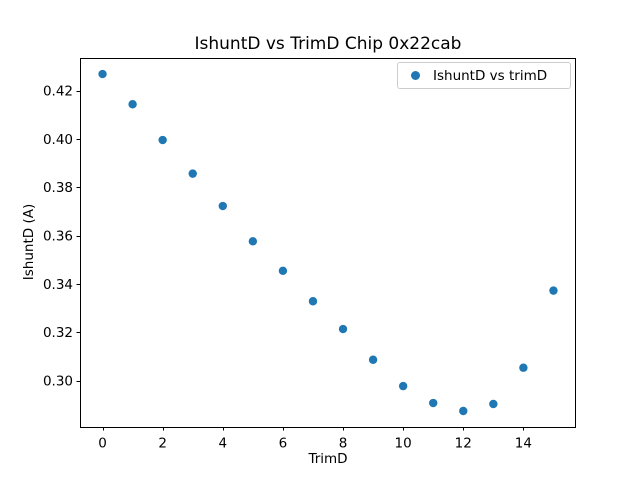  Describe the element at coordinates (523, 444) in the screenshot. I see `x-tick-label: 14` at that location.